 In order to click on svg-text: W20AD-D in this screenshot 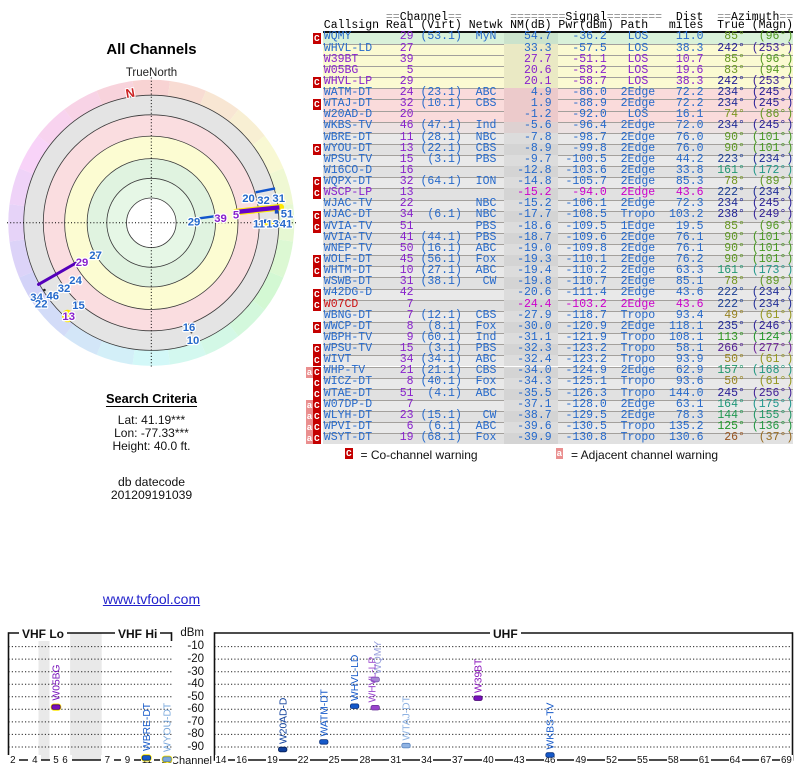, I will do `click(283, 721)`.